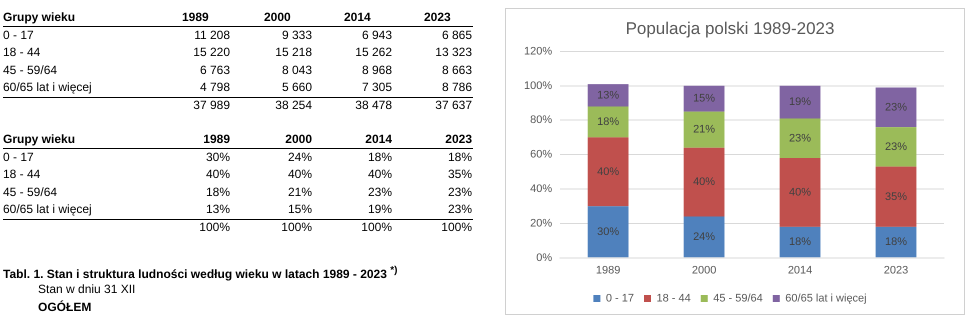  What do you see at coordinates (544, 258) in the screenshot?
I see `y-tick-label: 0%` at bounding box center [544, 258].